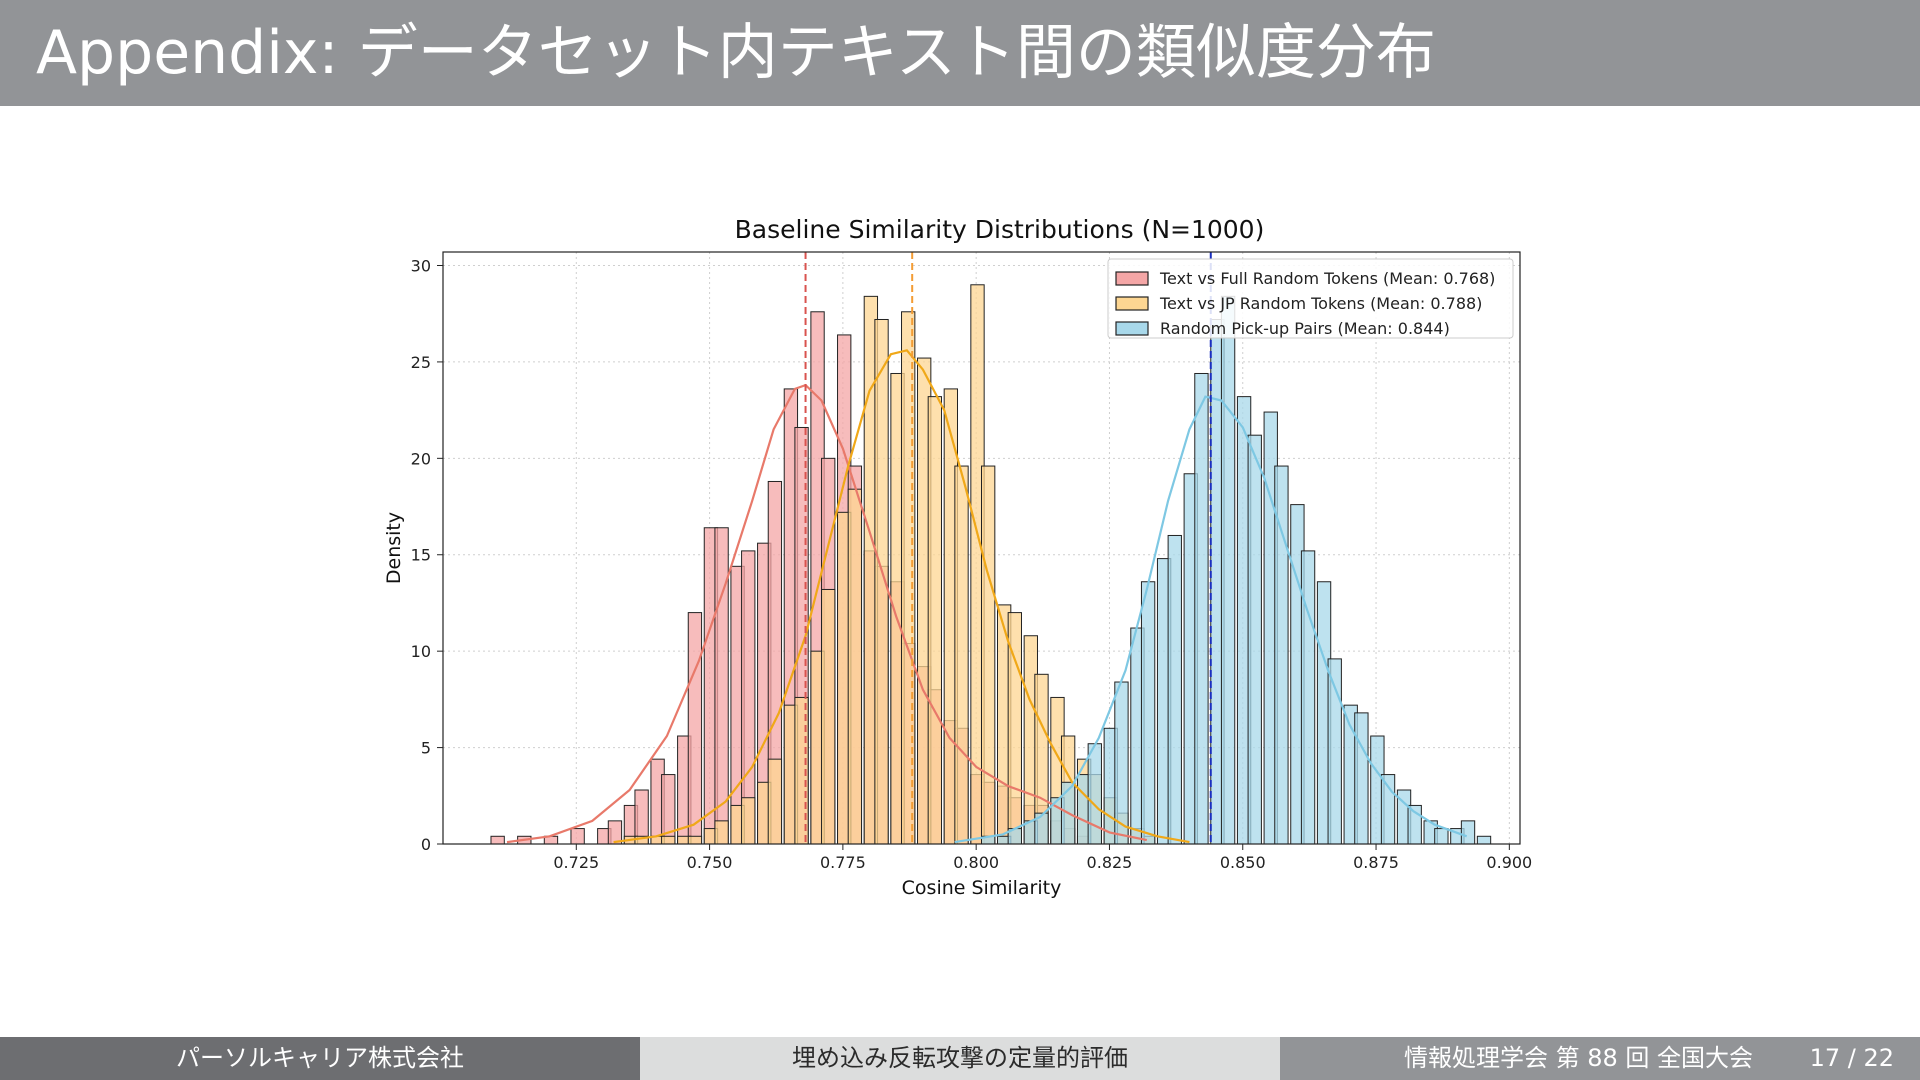 Image resolution: width=1920 pixels, height=1080 pixels. What do you see at coordinates (426, 748) in the screenshot?
I see `y-tick-label: 5` at bounding box center [426, 748].